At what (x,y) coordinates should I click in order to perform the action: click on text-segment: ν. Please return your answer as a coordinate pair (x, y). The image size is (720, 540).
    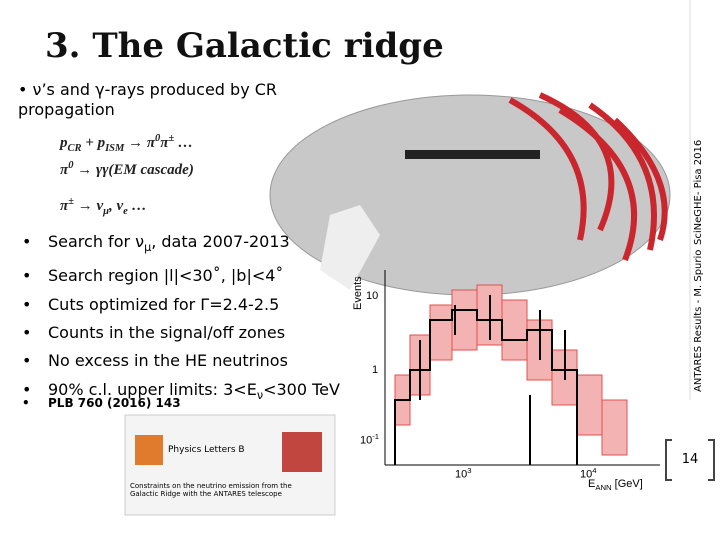
    Looking at the image, I should click on (260, 395).